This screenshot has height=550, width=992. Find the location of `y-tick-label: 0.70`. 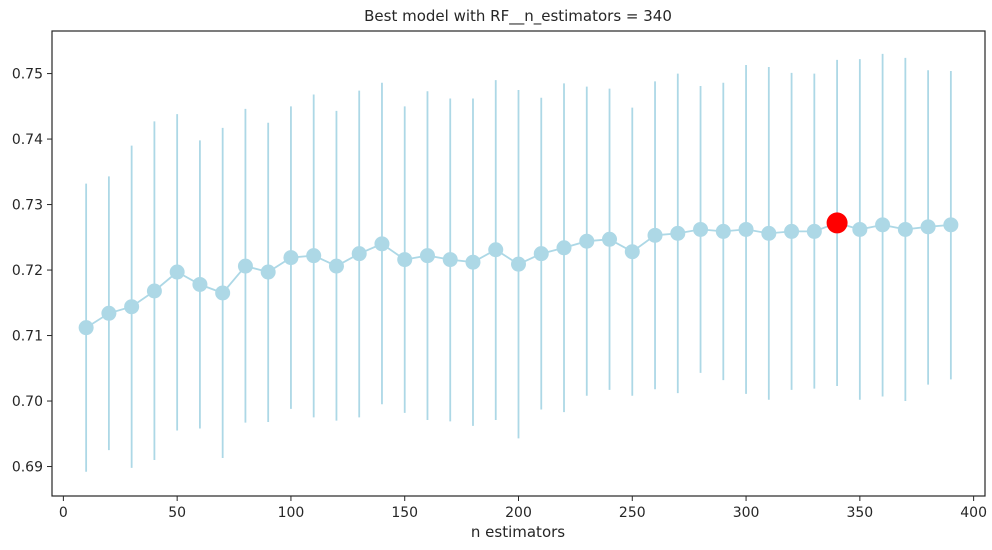

y-tick-label: 0.70 is located at coordinates (27, 402).